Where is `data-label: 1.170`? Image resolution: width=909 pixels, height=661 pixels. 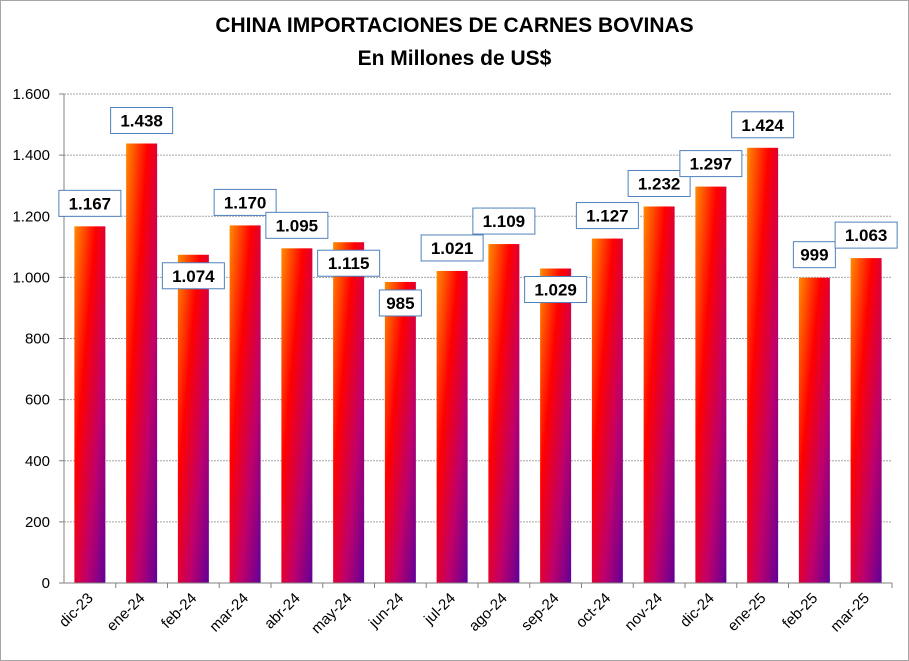 data-label: 1.170 is located at coordinates (245, 202).